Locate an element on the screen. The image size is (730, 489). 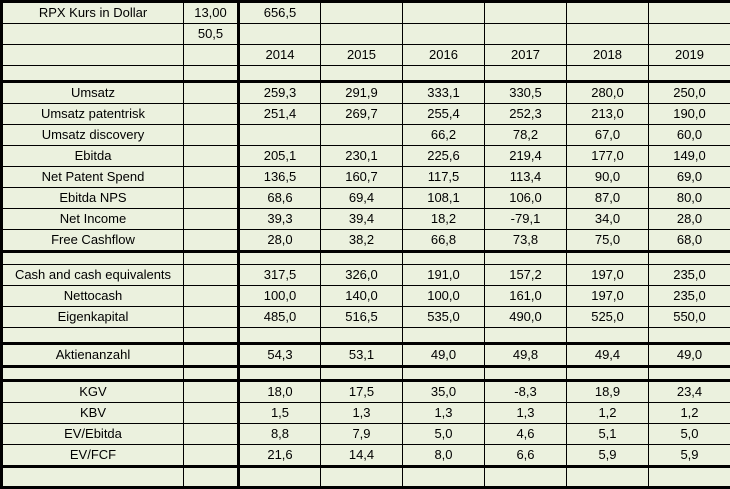
value-cell: 252,3 is located at coordinates (525, 114).